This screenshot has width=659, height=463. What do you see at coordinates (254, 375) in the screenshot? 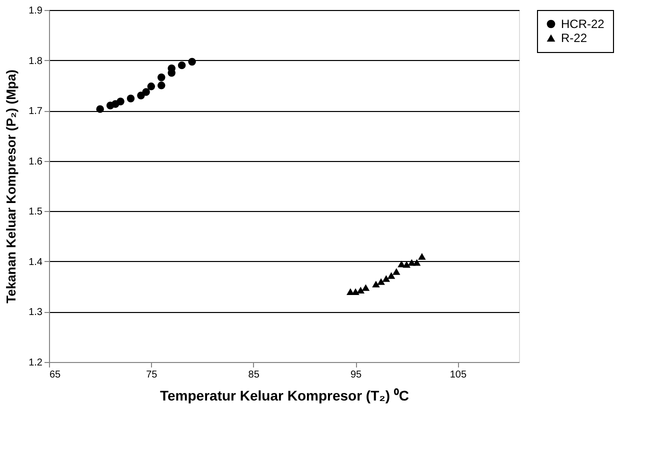
I see `x-tick-label: 85` at bounding box center [254, 375].